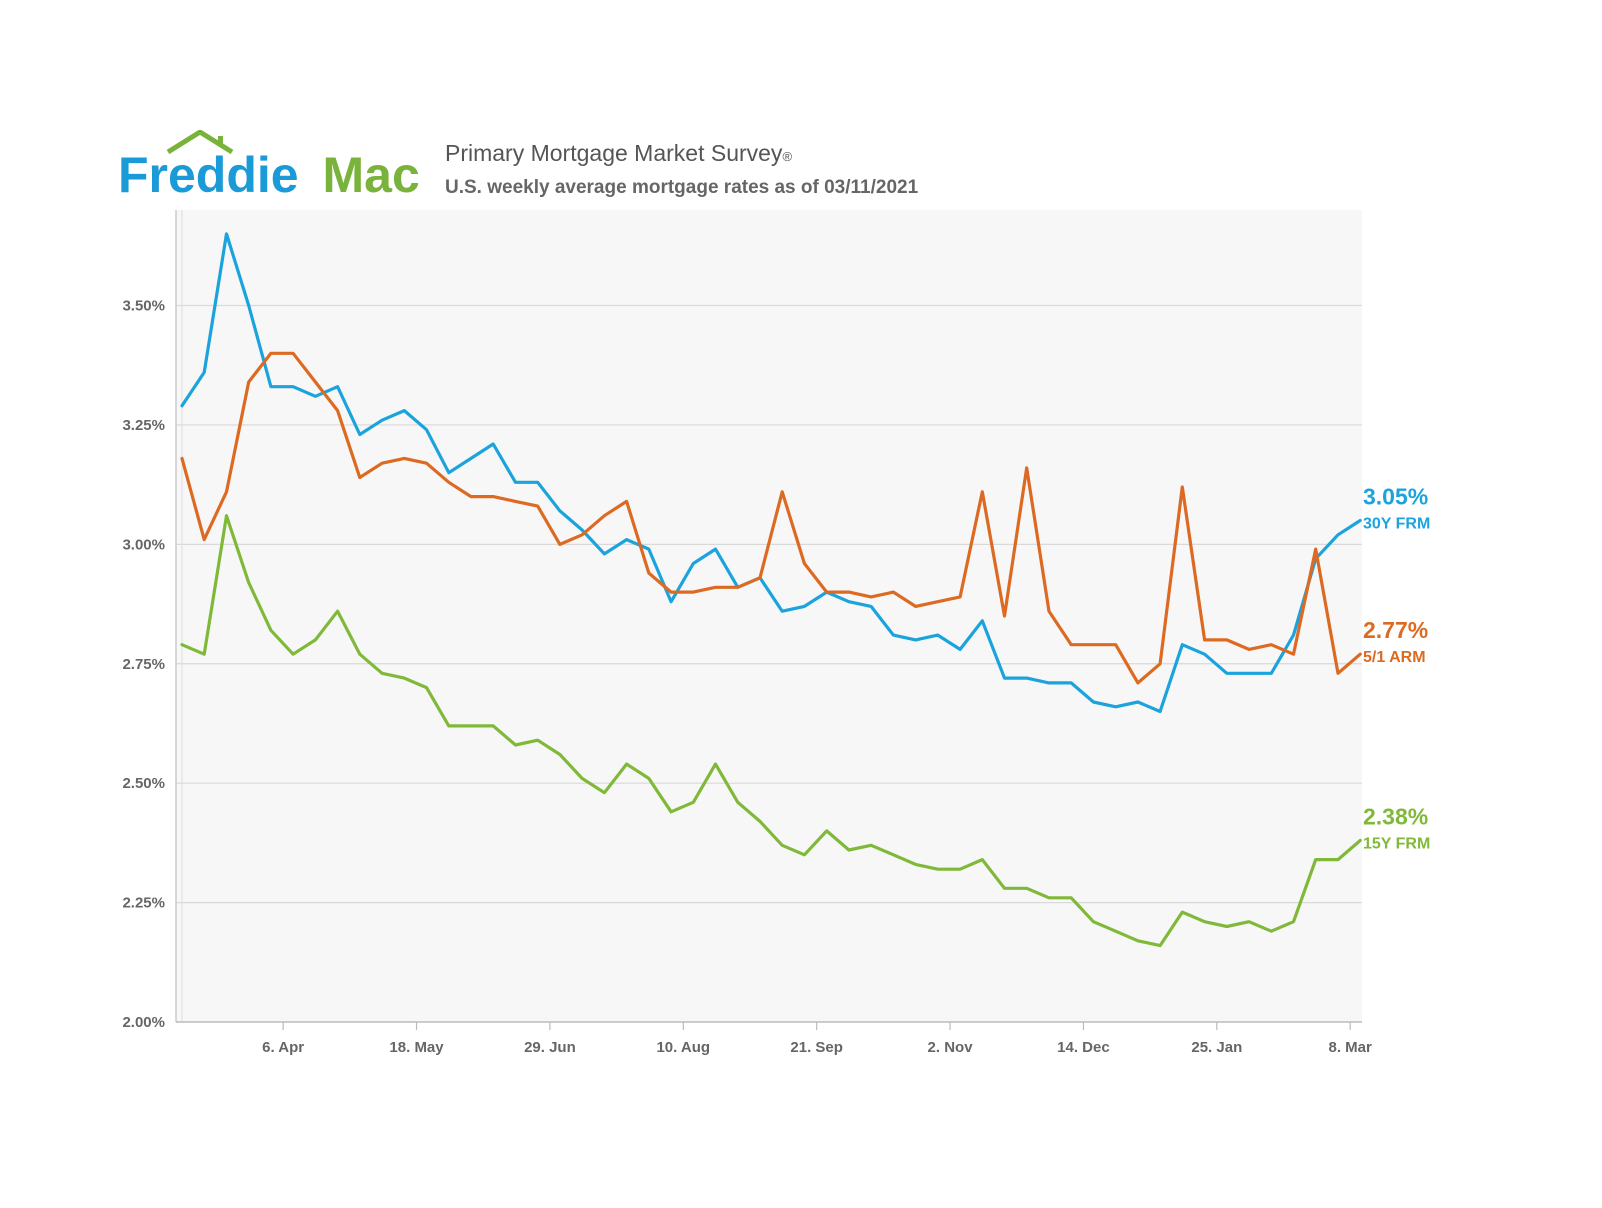  I want to click on svg-text: Freddie Mac, so click(268, 175).